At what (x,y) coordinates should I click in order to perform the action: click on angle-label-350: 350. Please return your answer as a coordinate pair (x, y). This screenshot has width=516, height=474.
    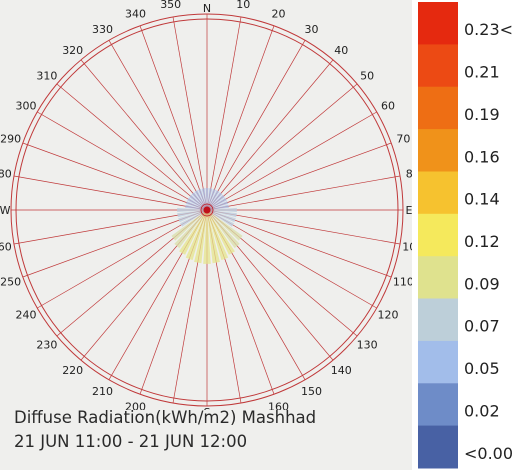
    Looking at the image, I should click on (170, 5).